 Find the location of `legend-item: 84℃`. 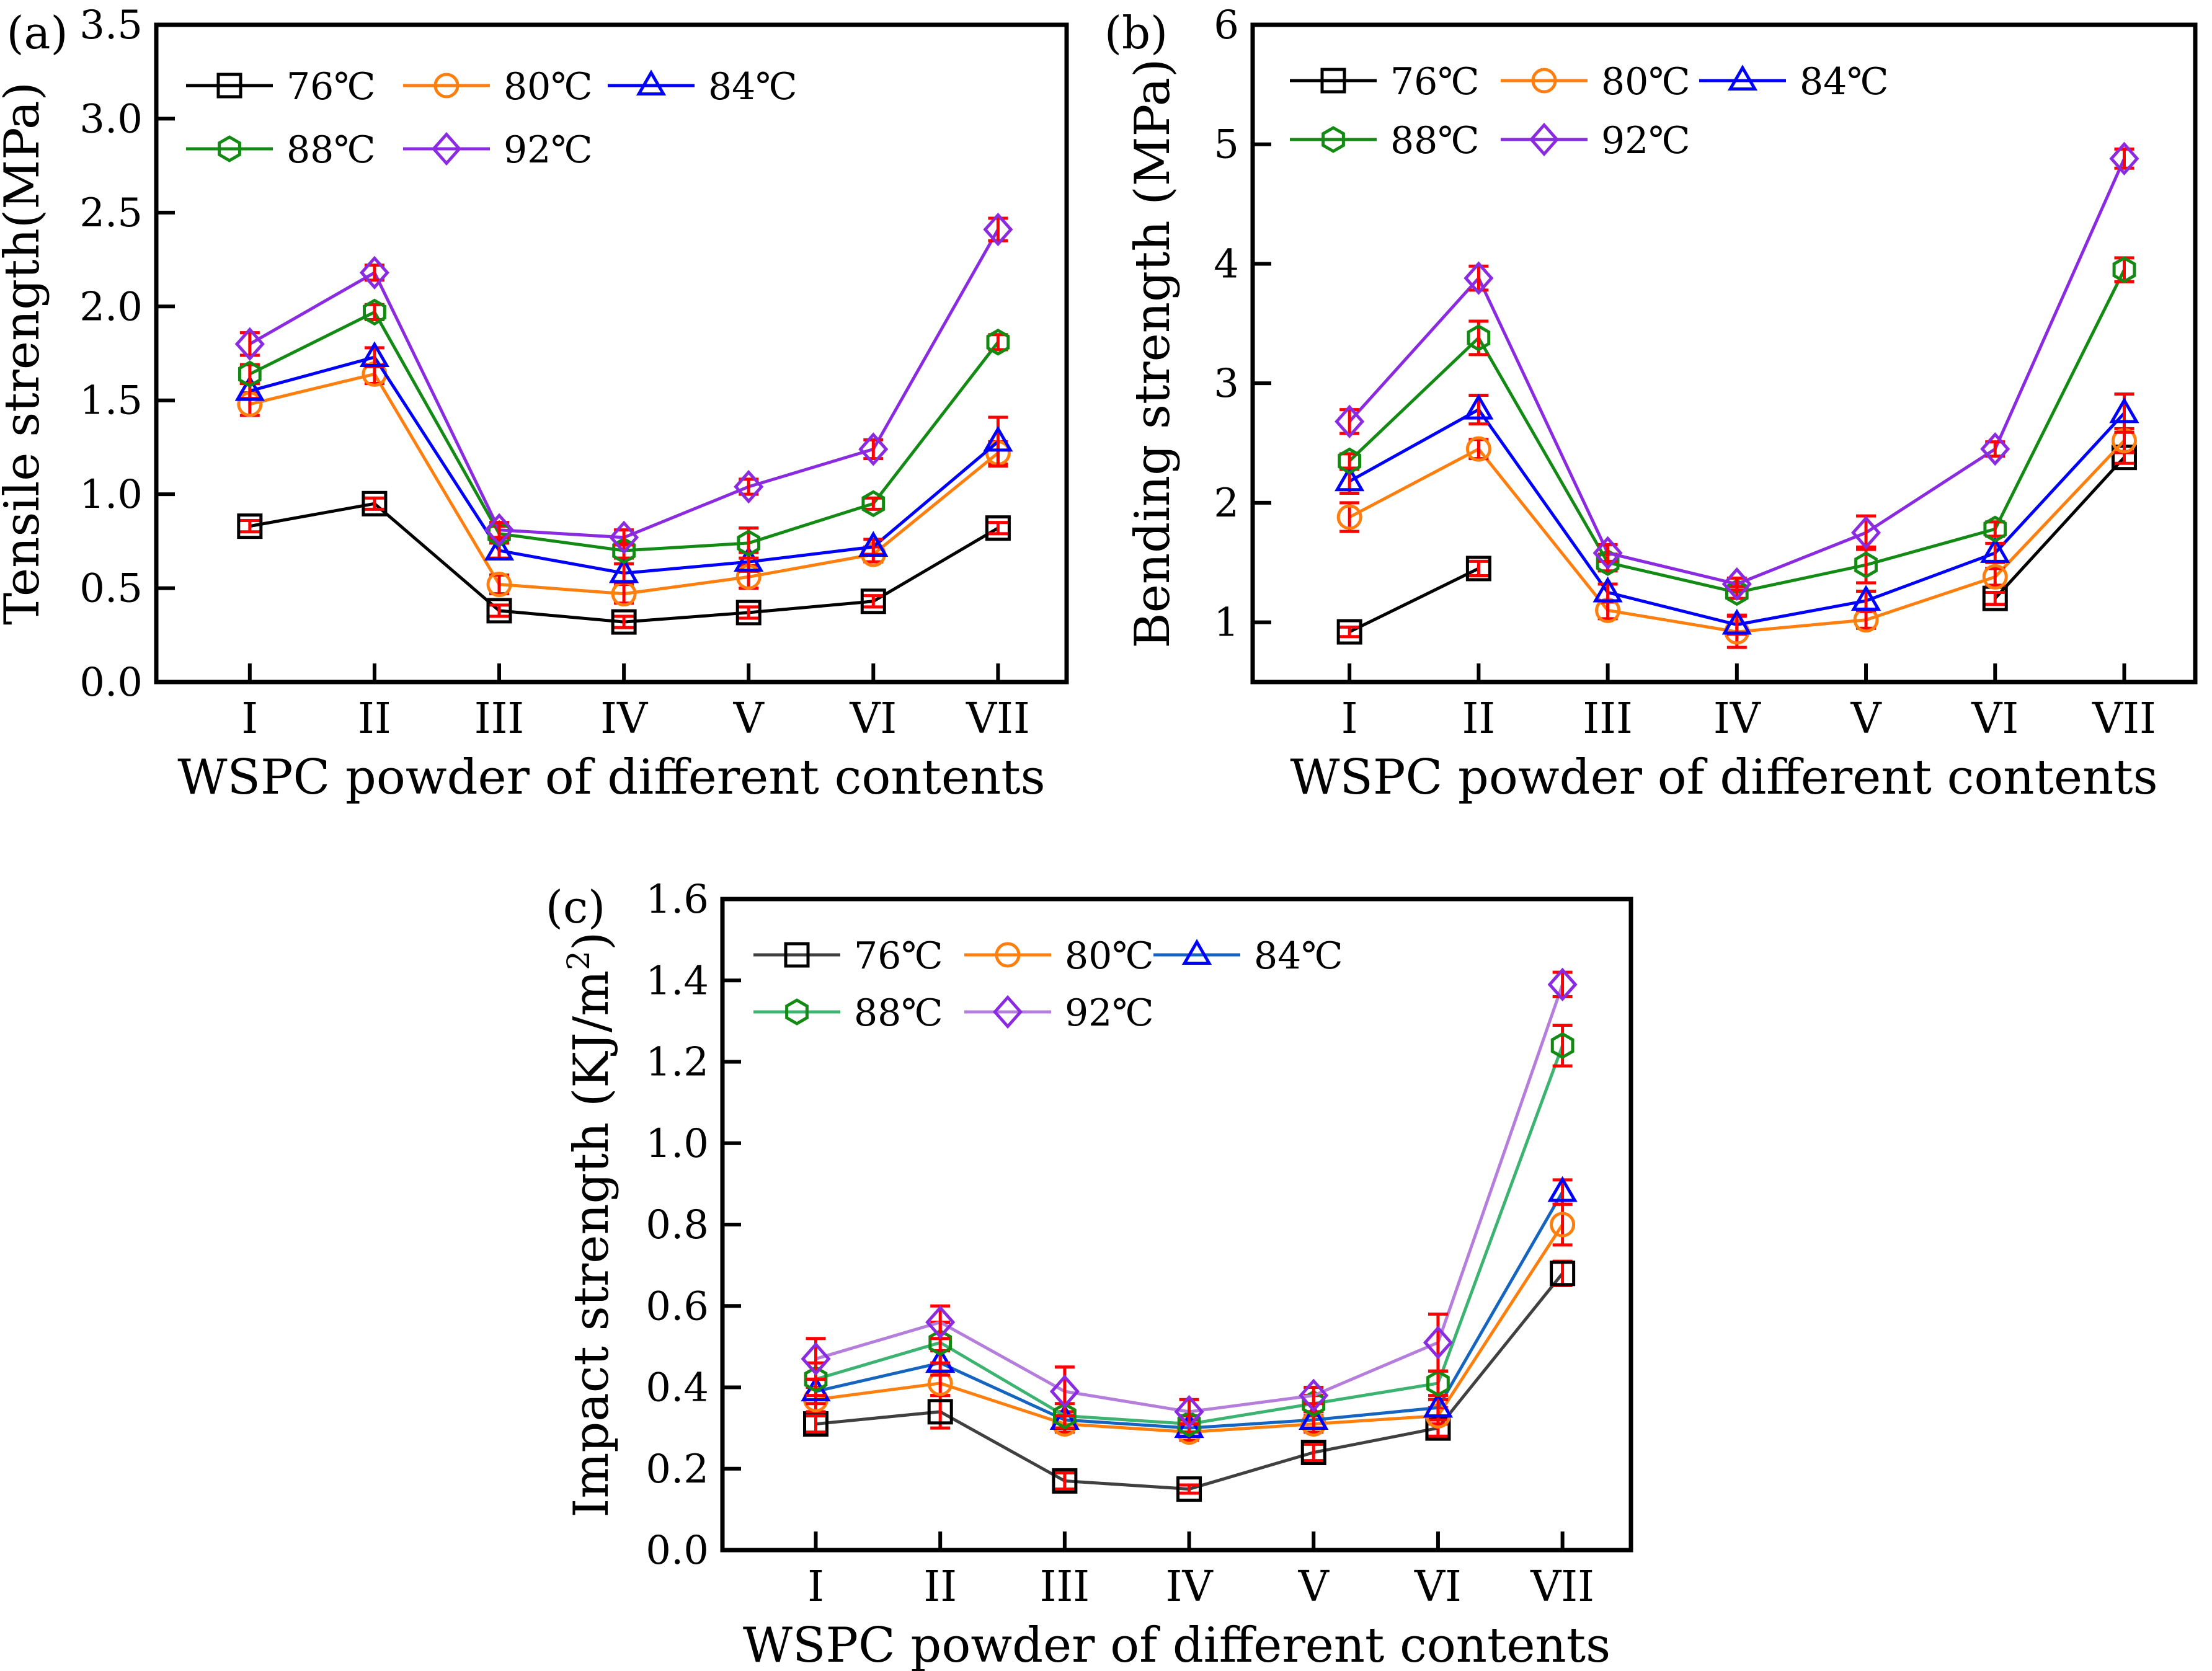

legend-item: 84℃ is located at coordinates (1248, 956).